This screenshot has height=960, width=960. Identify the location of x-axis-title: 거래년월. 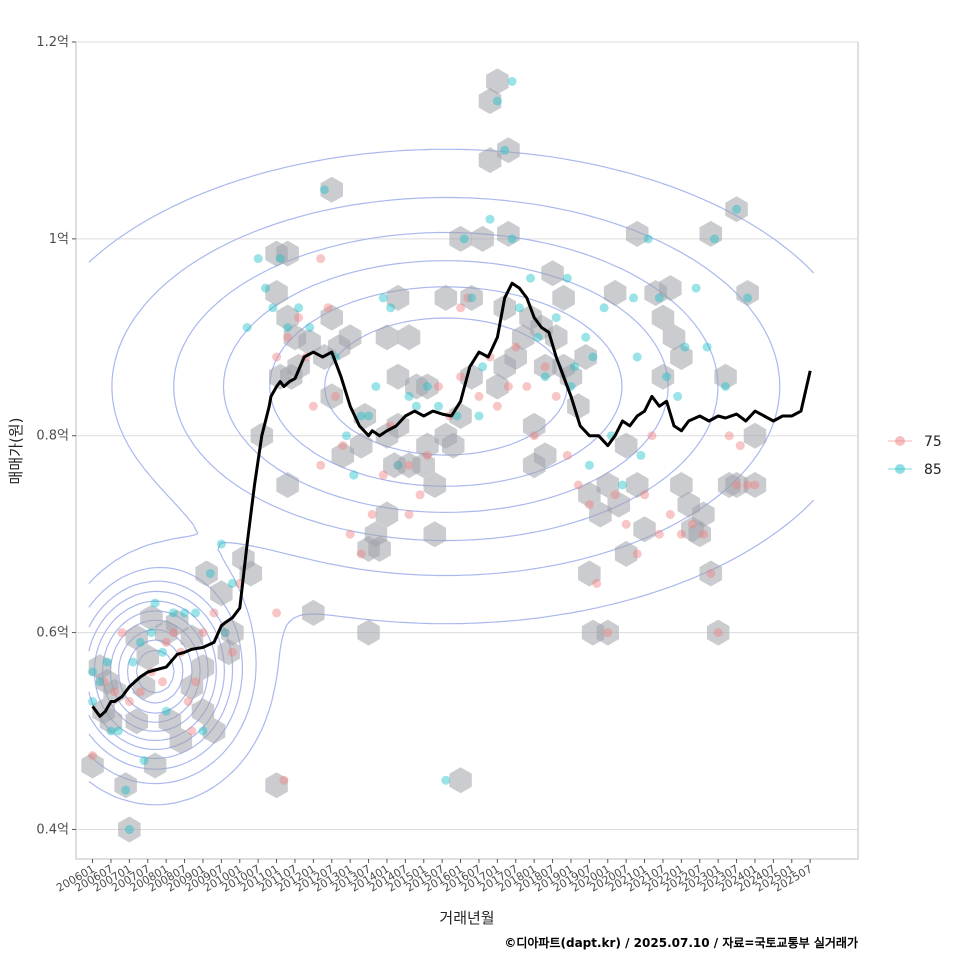
(466, 918).